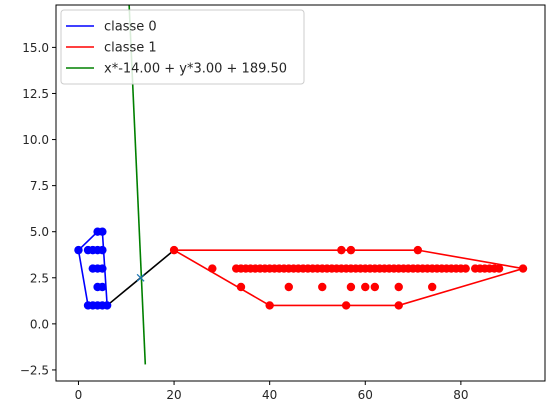  I want to click on x-tick-label: 0, so click(79, 395).